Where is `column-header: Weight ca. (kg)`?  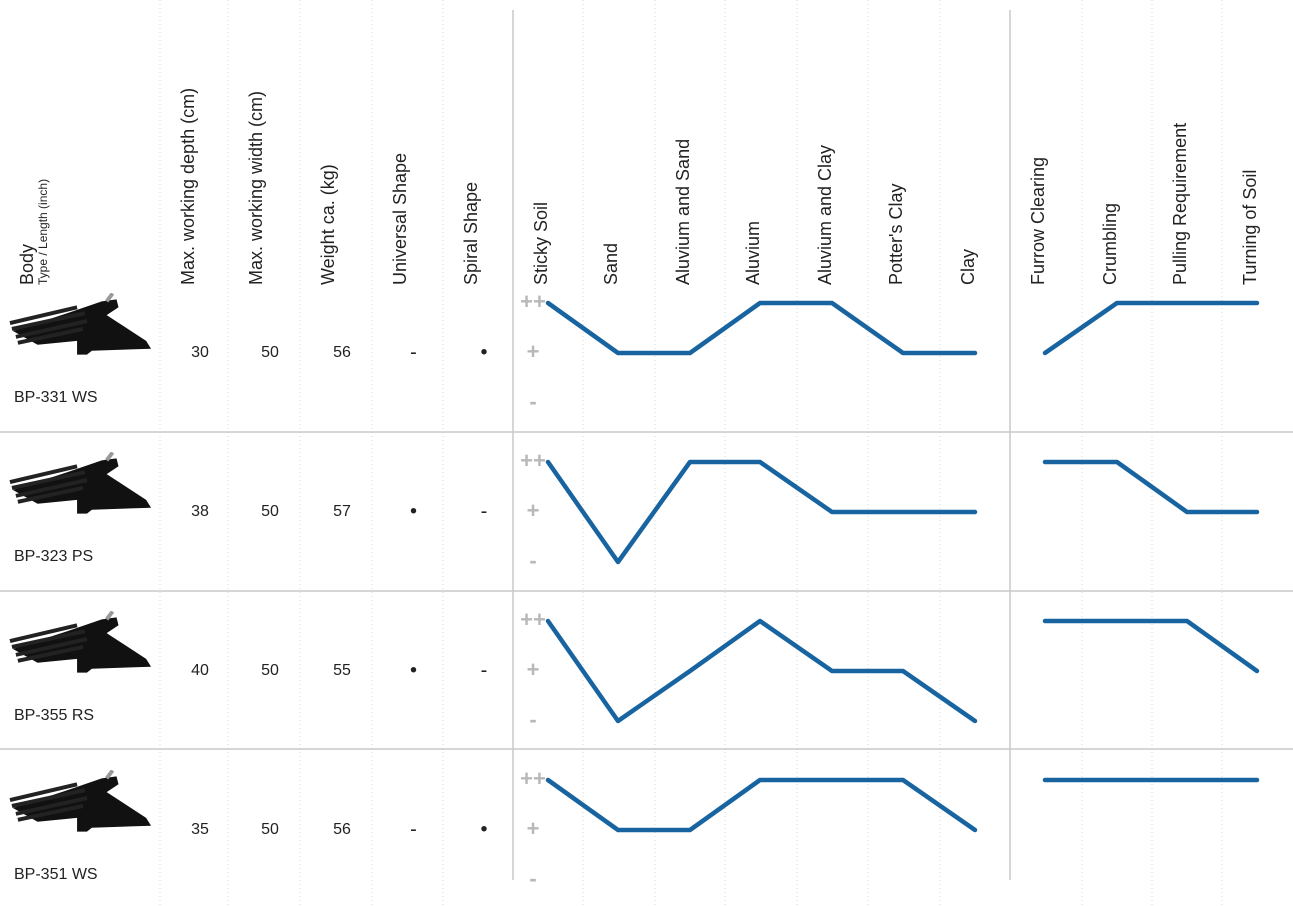 column-header: Weight ca. (kg) is located at coordinates (328, 224).